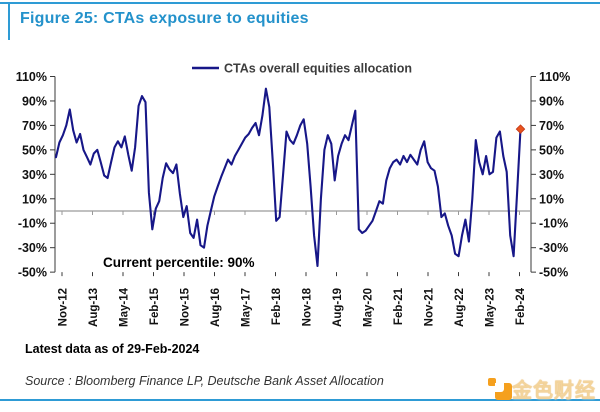 The width and height of the screenshot is (600, 412). What do you see at coordinates (551, 175) in the screenshot?
I see `y-axis-label-right: 30%` at bounding box center [551, 175].